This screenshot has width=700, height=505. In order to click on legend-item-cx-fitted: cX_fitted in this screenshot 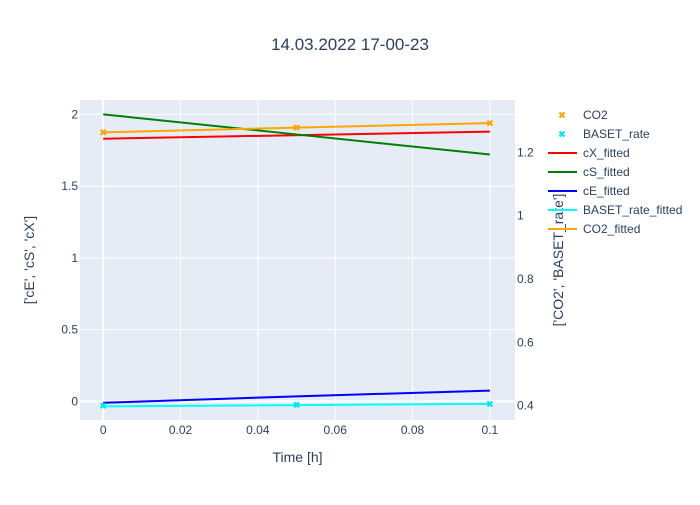, I will do `click(589, 153)`.